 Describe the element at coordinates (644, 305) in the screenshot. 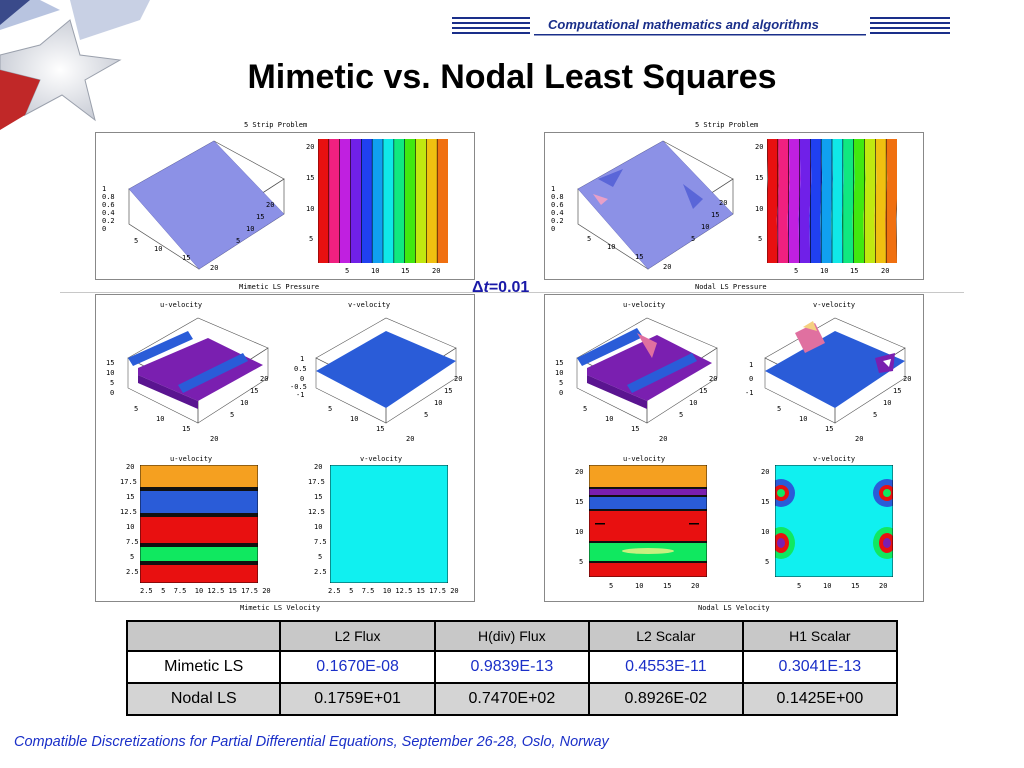

I see `right-u3d-title: u-velocity` at that location.